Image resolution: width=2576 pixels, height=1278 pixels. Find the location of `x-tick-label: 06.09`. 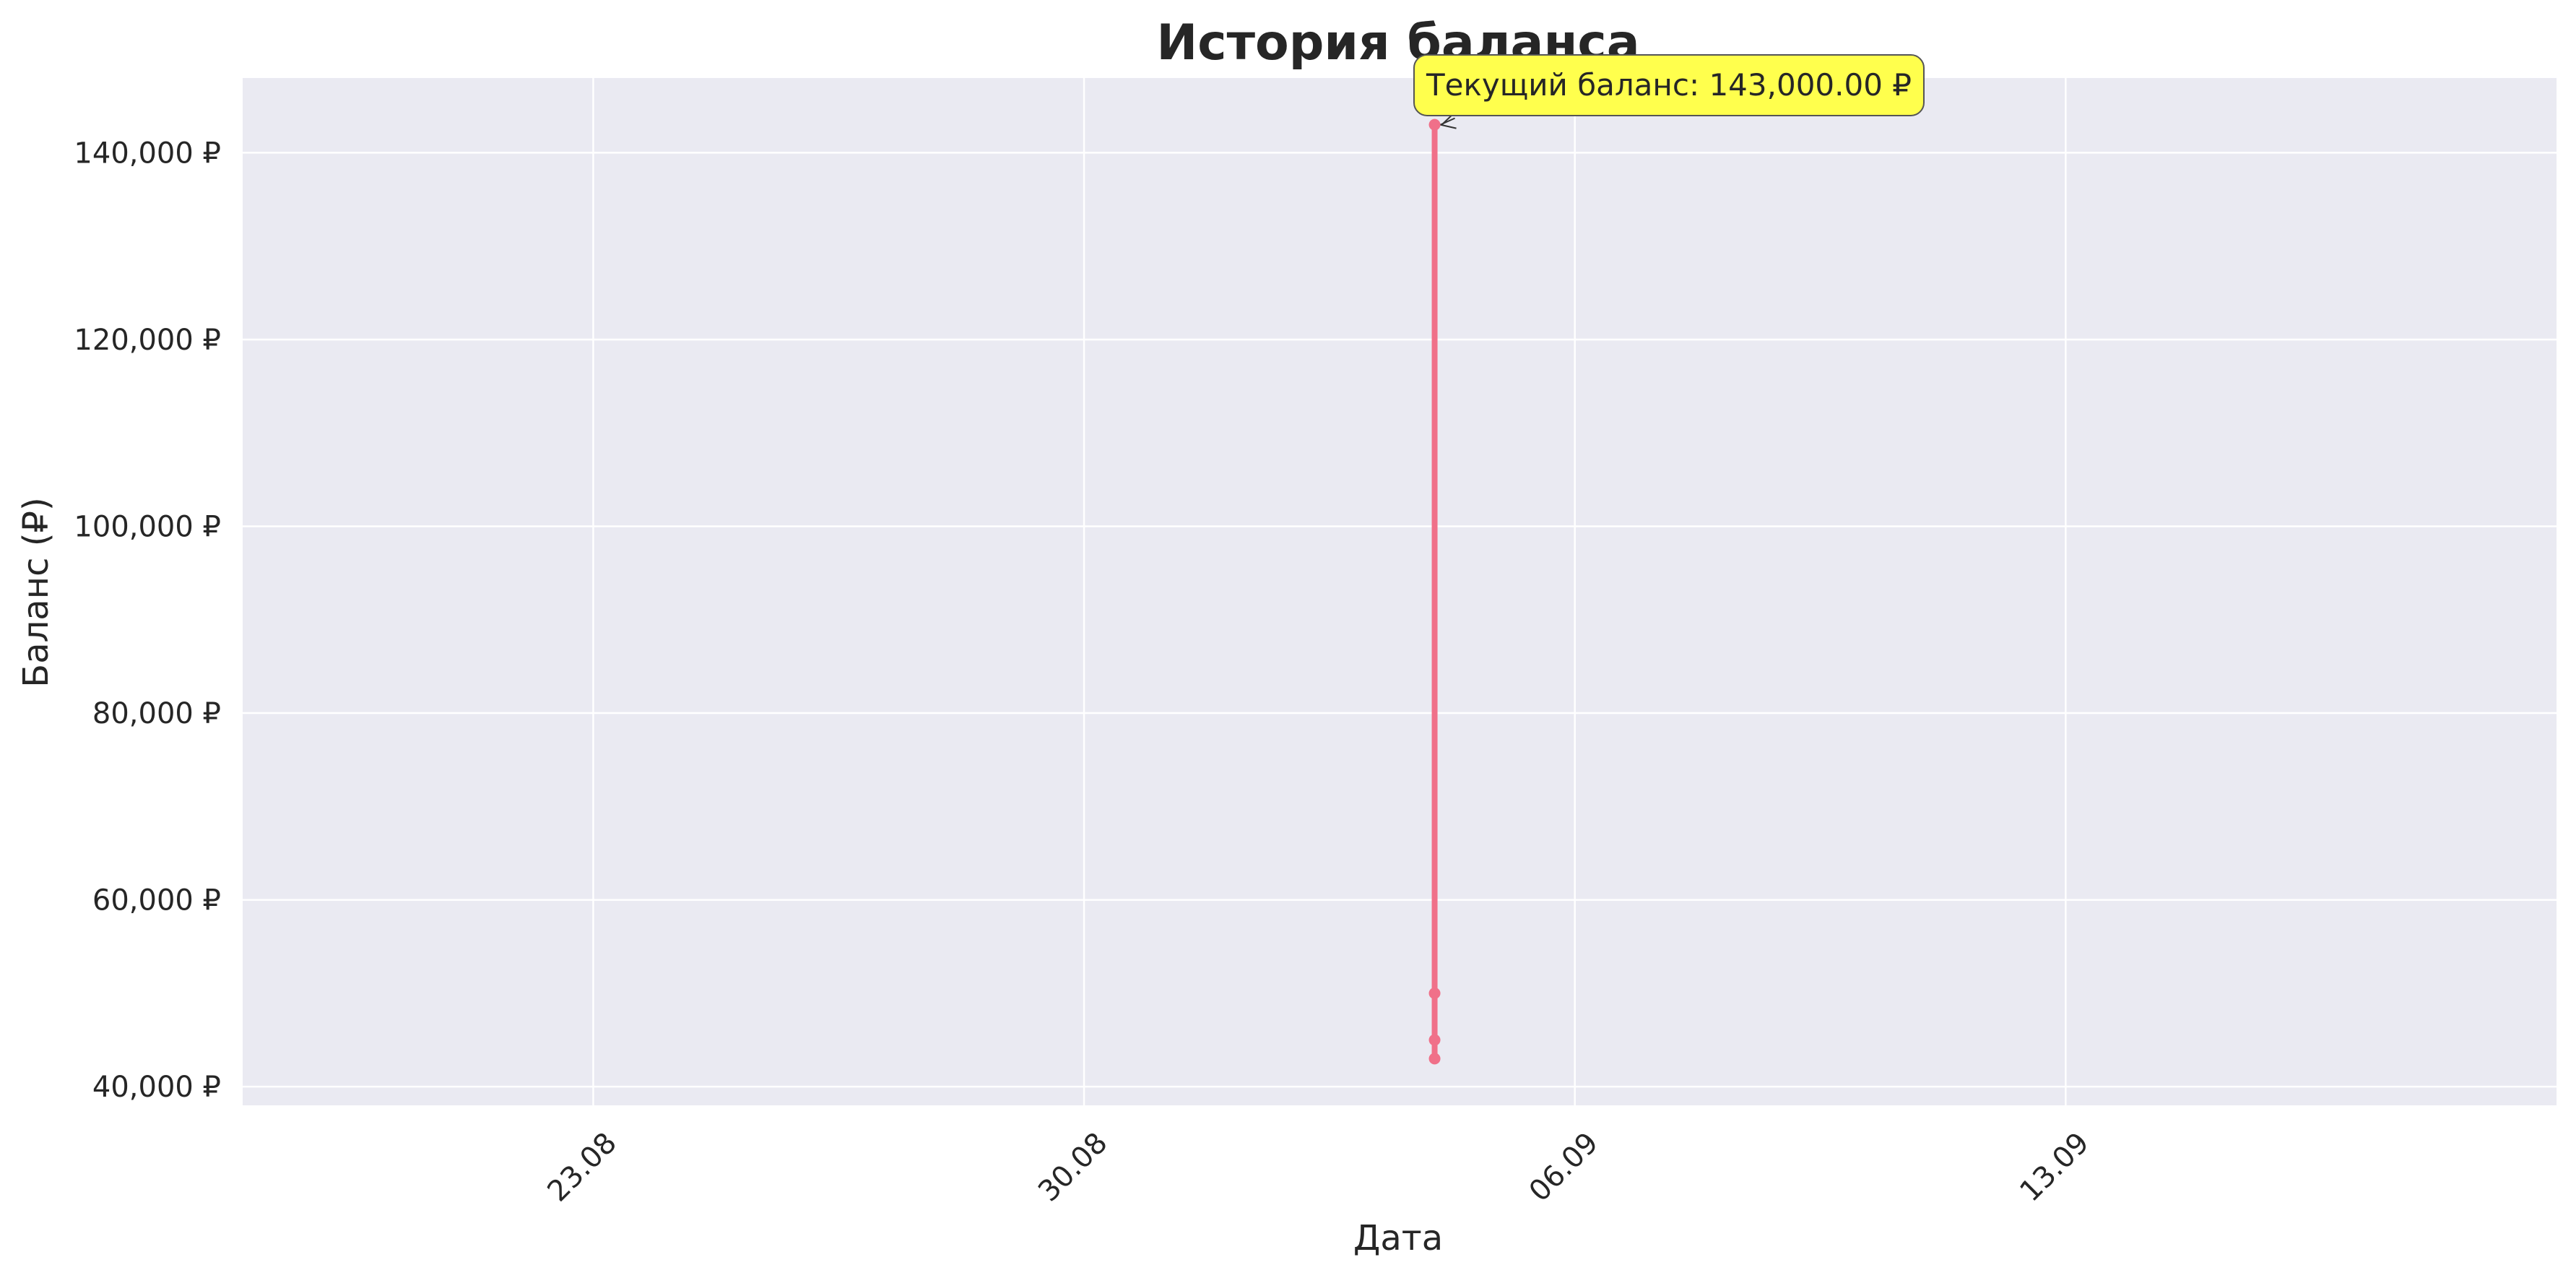

x-tick-label: 06.09 is located at coordinates (1564, 1167).